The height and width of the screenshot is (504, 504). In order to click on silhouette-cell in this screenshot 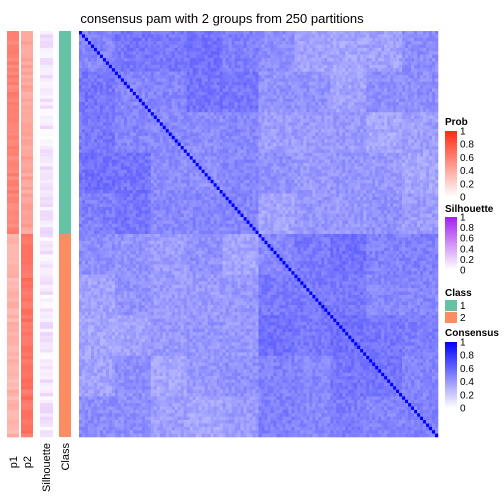, I will do `click(46, 269)`.